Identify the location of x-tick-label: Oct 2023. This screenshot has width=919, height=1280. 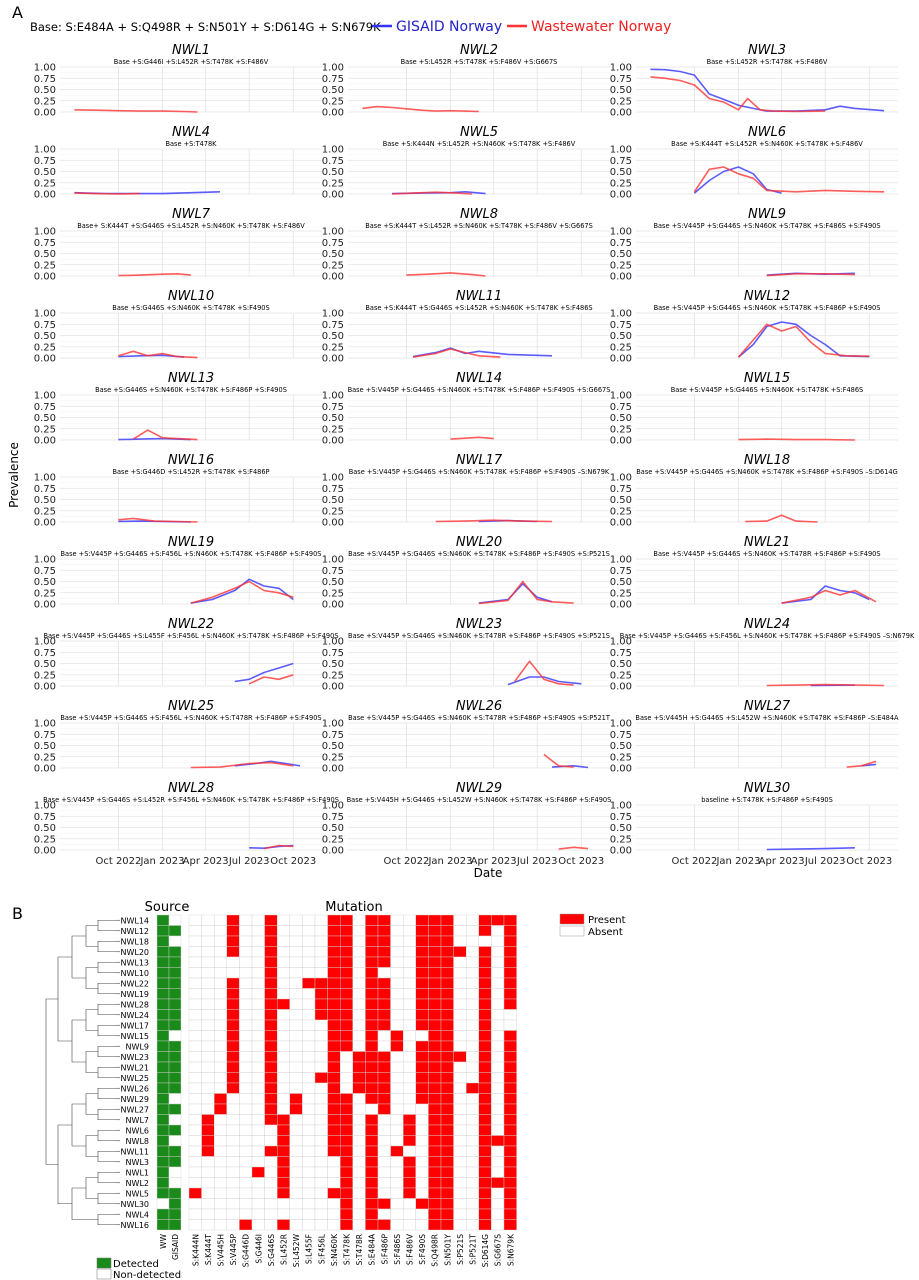
(869, 861).